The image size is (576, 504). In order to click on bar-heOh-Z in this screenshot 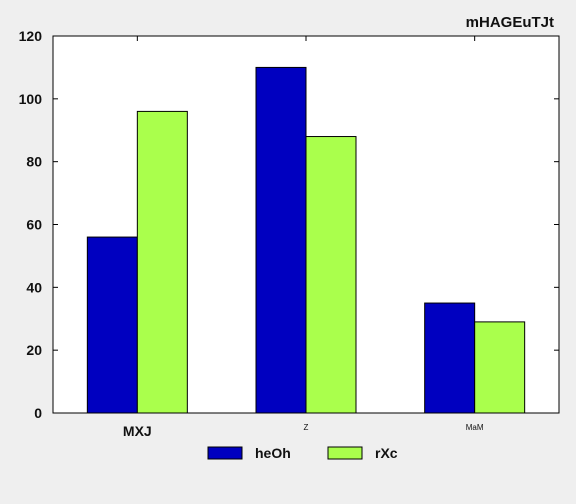, I will do `click(281, 240)`.